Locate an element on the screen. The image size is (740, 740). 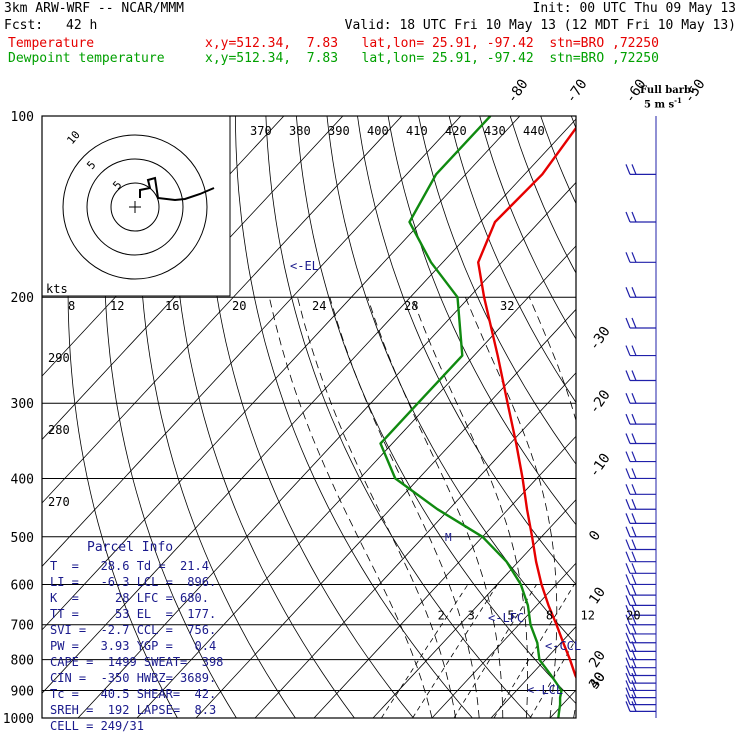
theta-label: 370 is located at coordinates (261, 131).